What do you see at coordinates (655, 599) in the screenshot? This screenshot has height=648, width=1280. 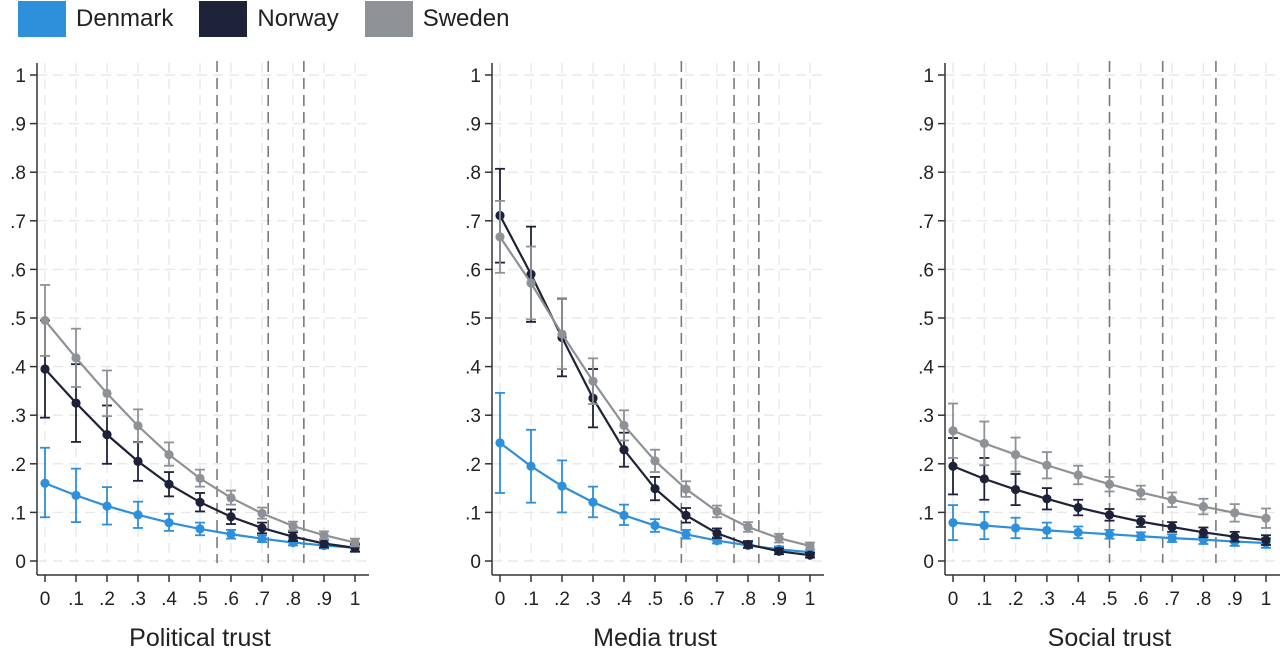 I see `x-tick-label: .5` at bounding box center [655, 599].